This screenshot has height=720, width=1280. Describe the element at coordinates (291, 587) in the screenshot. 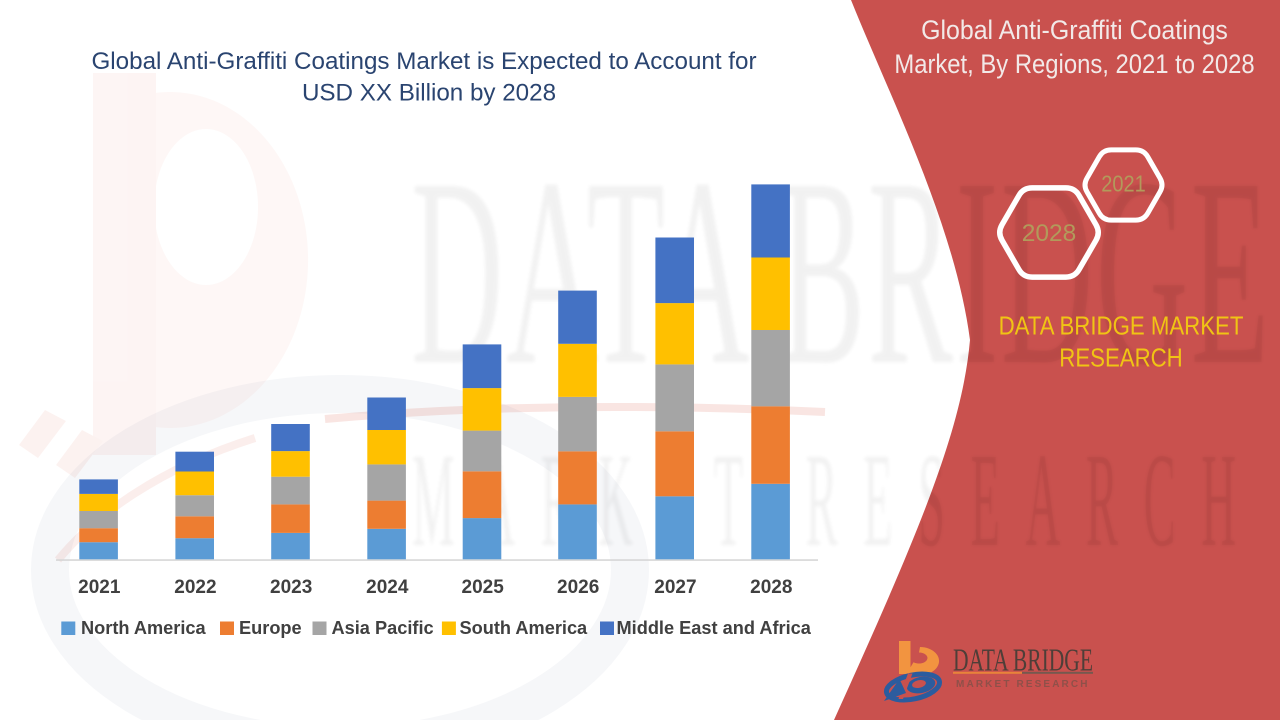

I see `svg-text: 2023` at that location.